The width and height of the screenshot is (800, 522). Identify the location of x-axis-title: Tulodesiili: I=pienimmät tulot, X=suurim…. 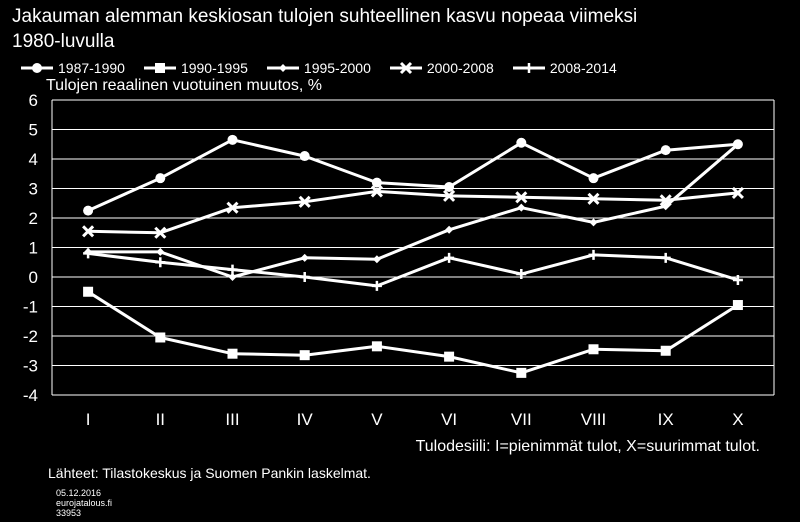
(587, 446).